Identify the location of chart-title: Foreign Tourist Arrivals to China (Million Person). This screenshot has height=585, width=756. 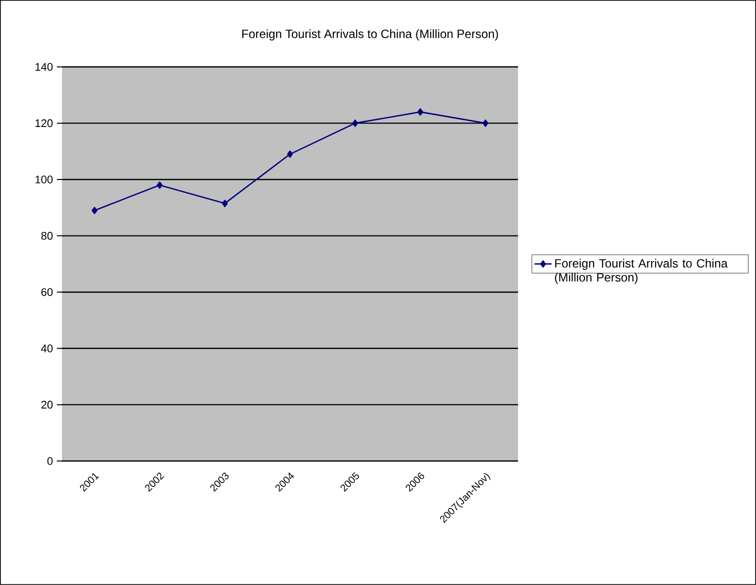
(370, 35).